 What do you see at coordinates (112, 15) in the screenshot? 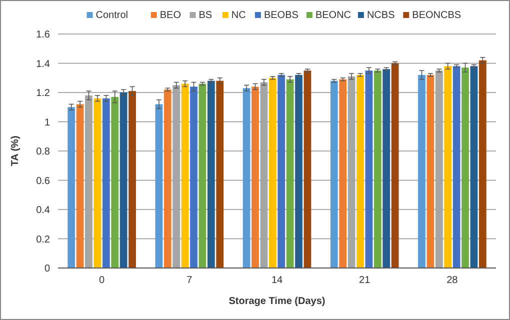
I see `legend-label: Control` at bounding box center [112, 15].